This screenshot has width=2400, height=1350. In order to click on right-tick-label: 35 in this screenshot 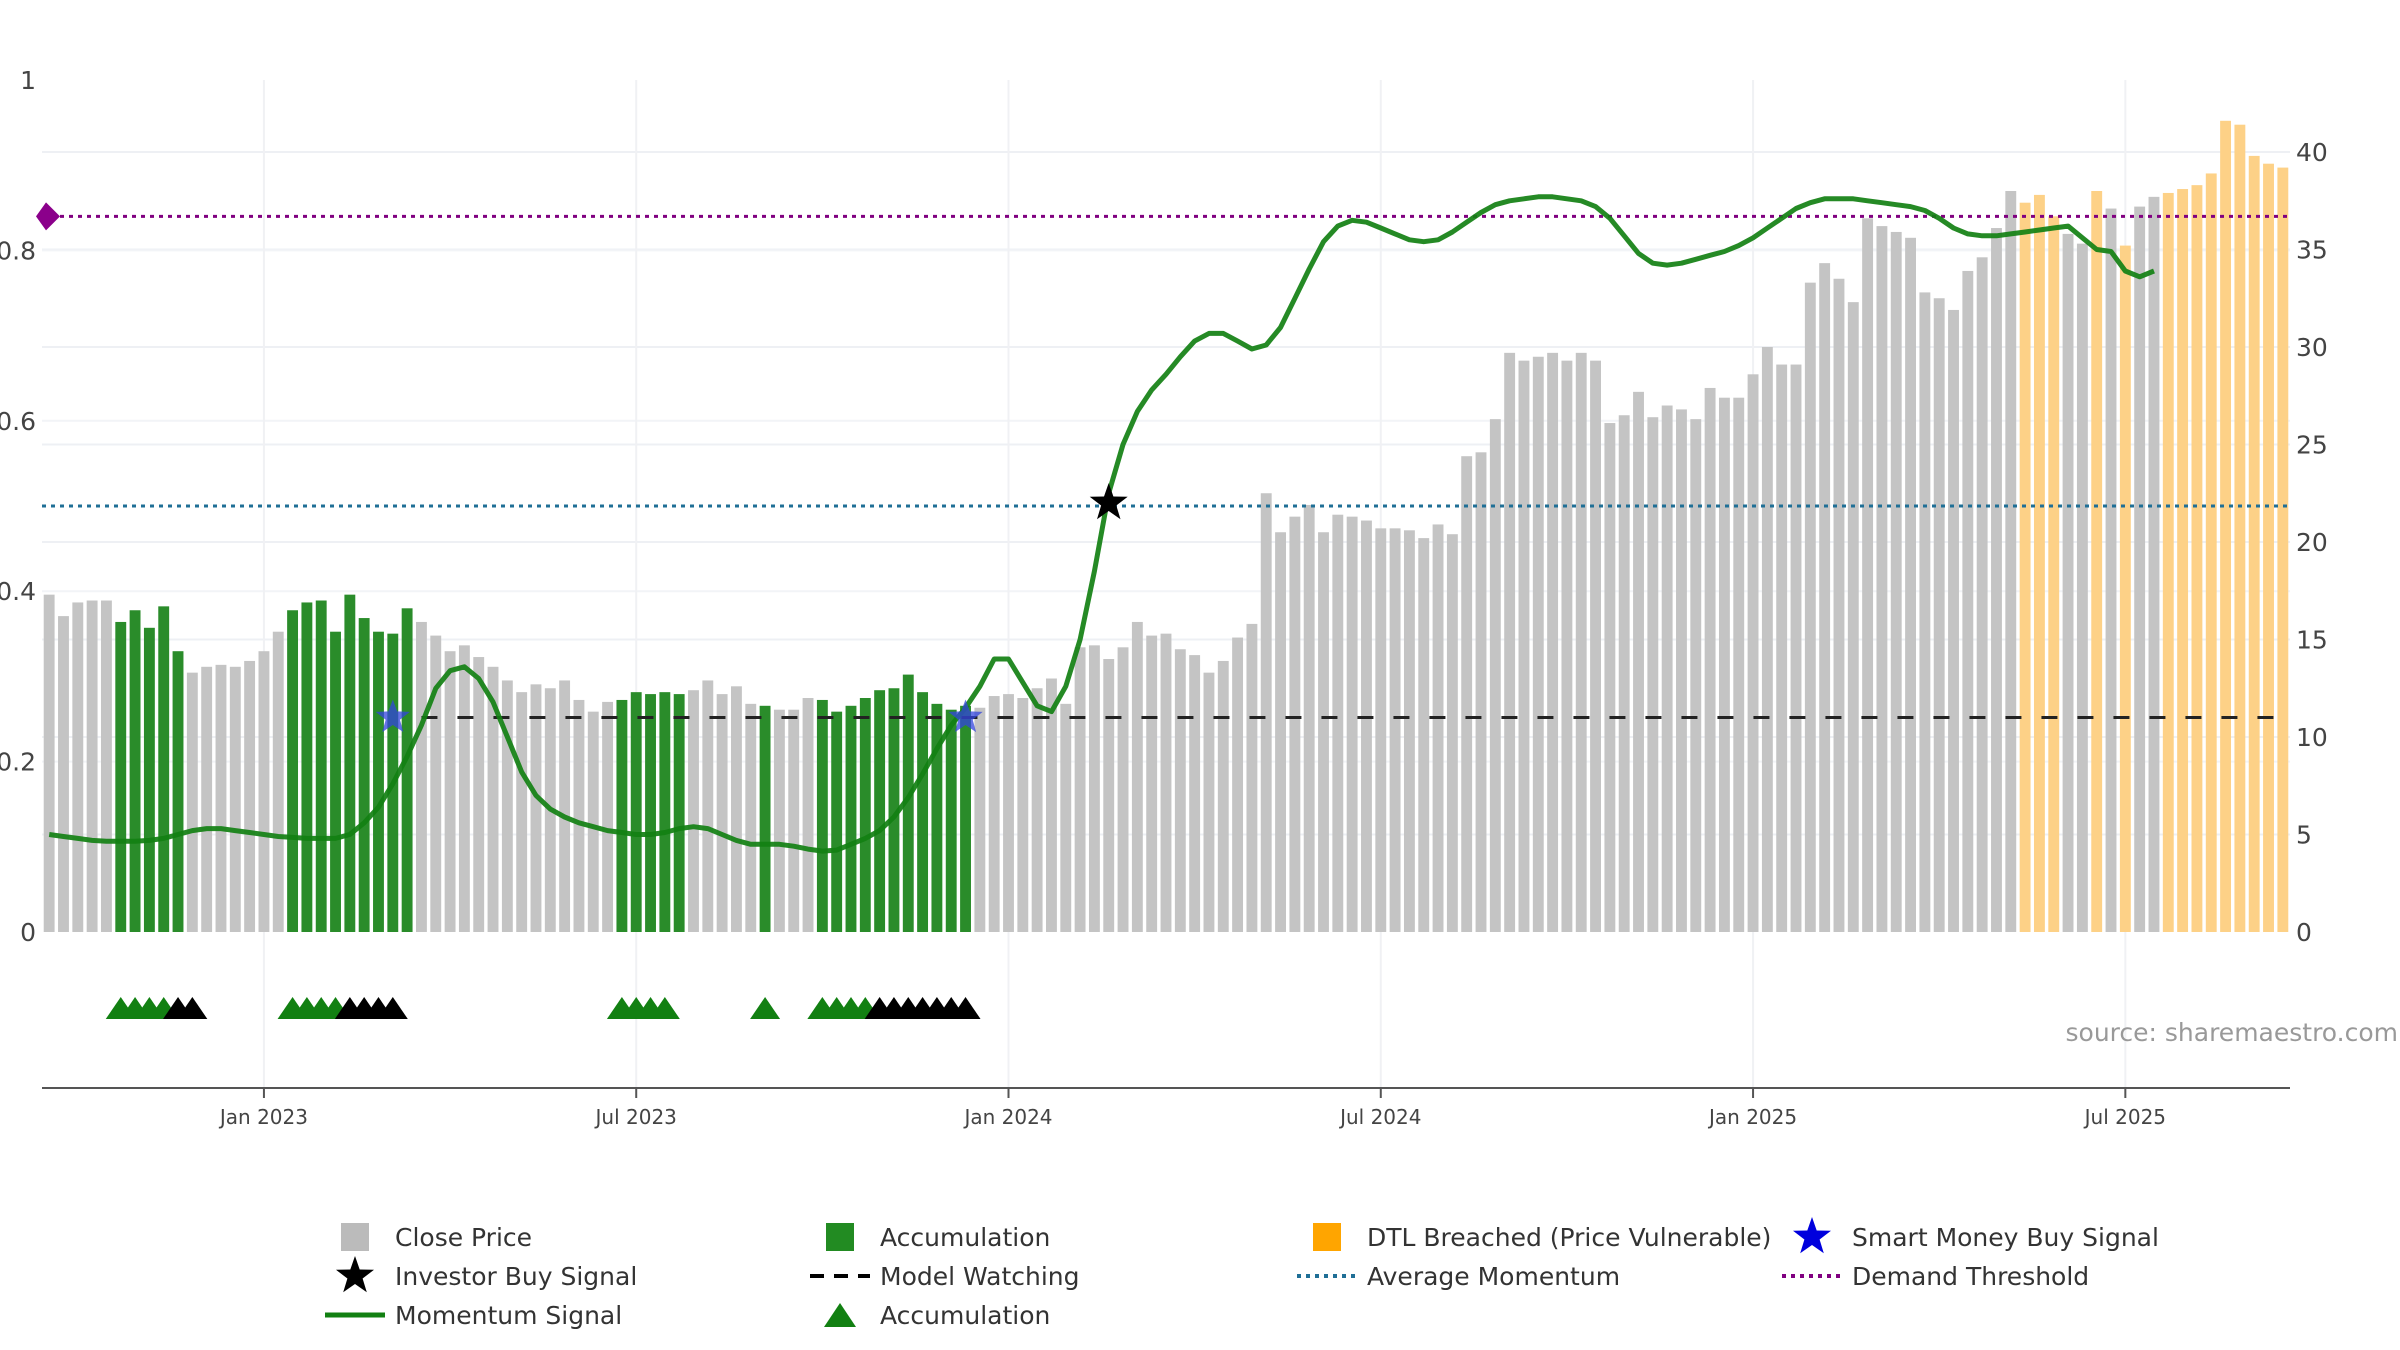, I will do `click(2312, 250)`.